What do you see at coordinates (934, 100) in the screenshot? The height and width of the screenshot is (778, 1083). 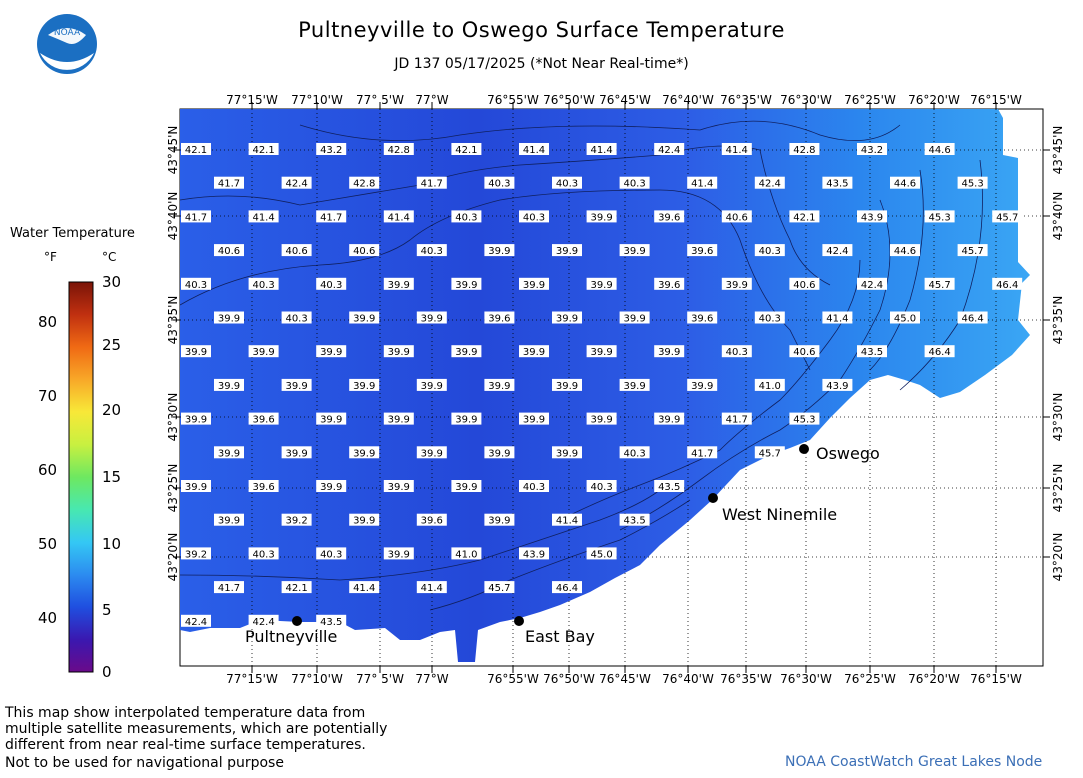 I see `lon-label-top: 76°20'W` at bounding box center [934, 100].